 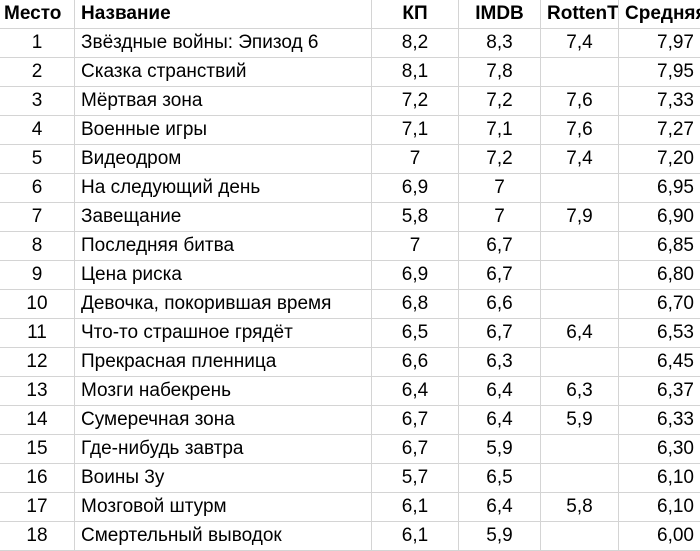 I want to click on cell-imdb: 8,3, so click(x=499, y=43).